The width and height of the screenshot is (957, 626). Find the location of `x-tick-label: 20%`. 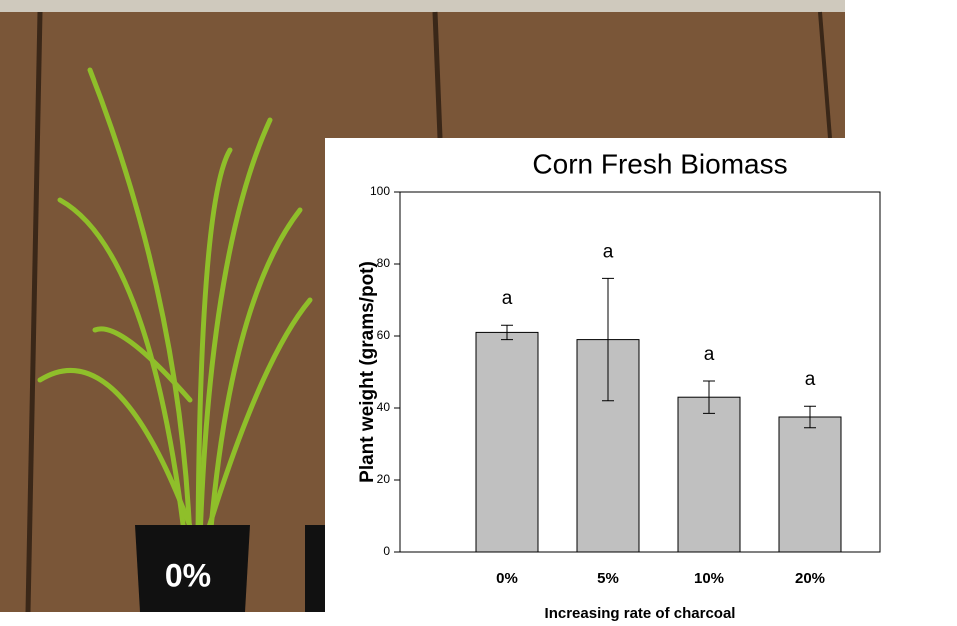

x-tick-label: 20% is located at coordinates (810, 578).